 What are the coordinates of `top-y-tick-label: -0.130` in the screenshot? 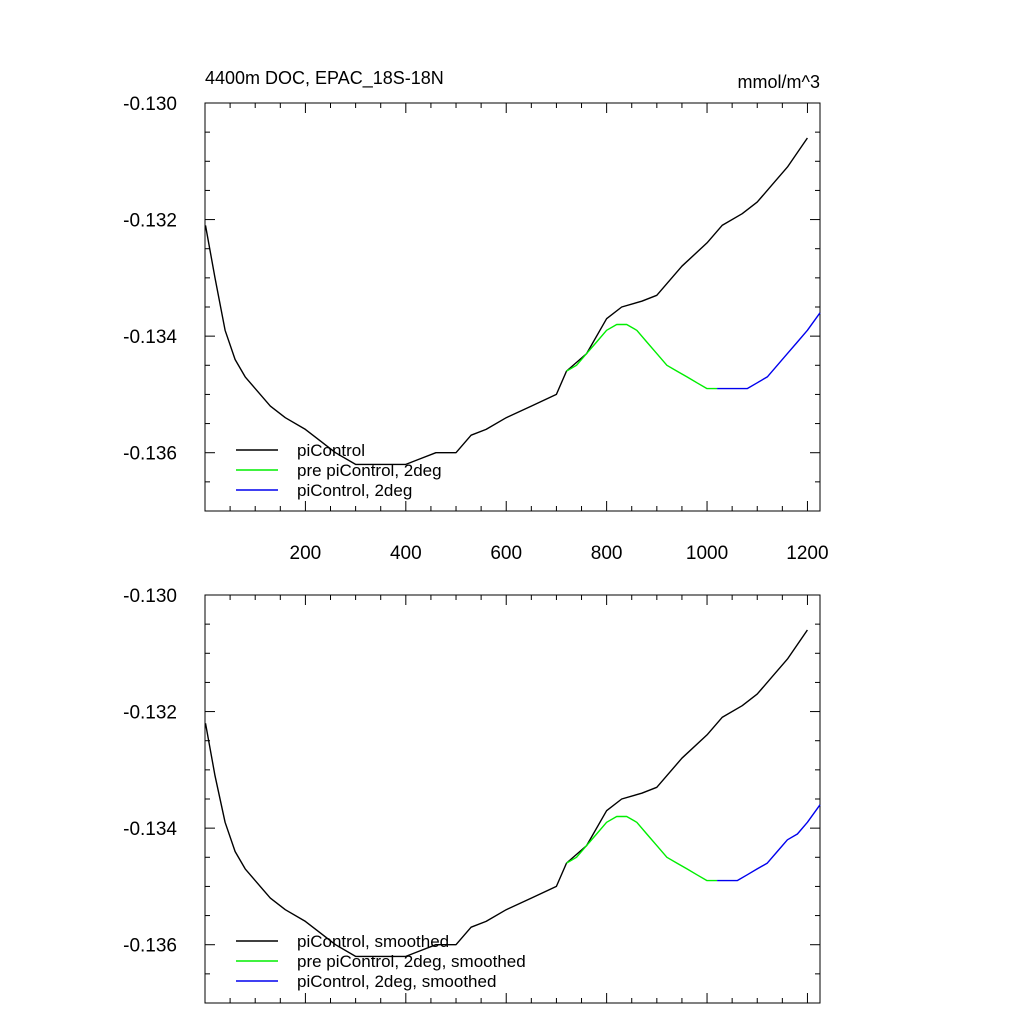 It's located at (150, 104).